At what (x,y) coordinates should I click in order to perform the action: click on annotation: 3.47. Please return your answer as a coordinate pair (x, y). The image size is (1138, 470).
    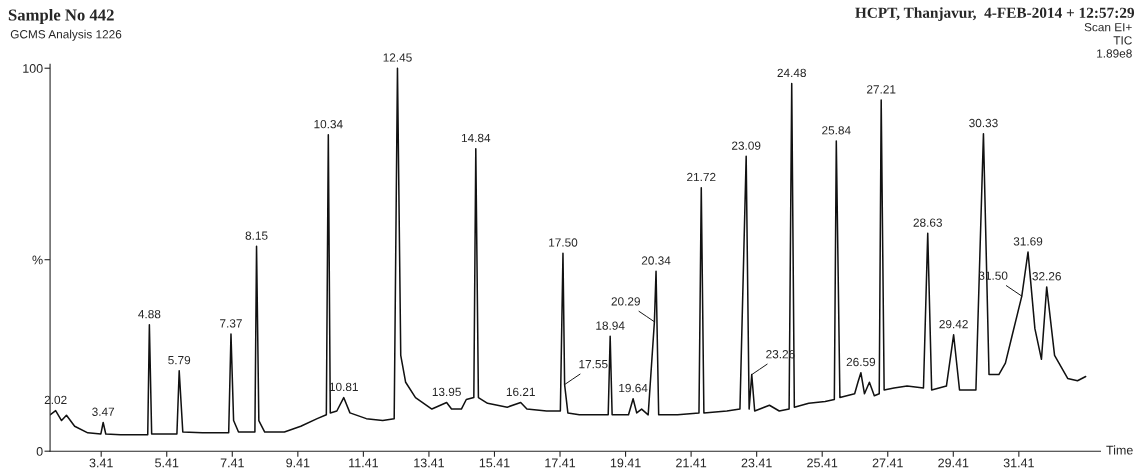
    Looking at the image, I should click on (103, 411).